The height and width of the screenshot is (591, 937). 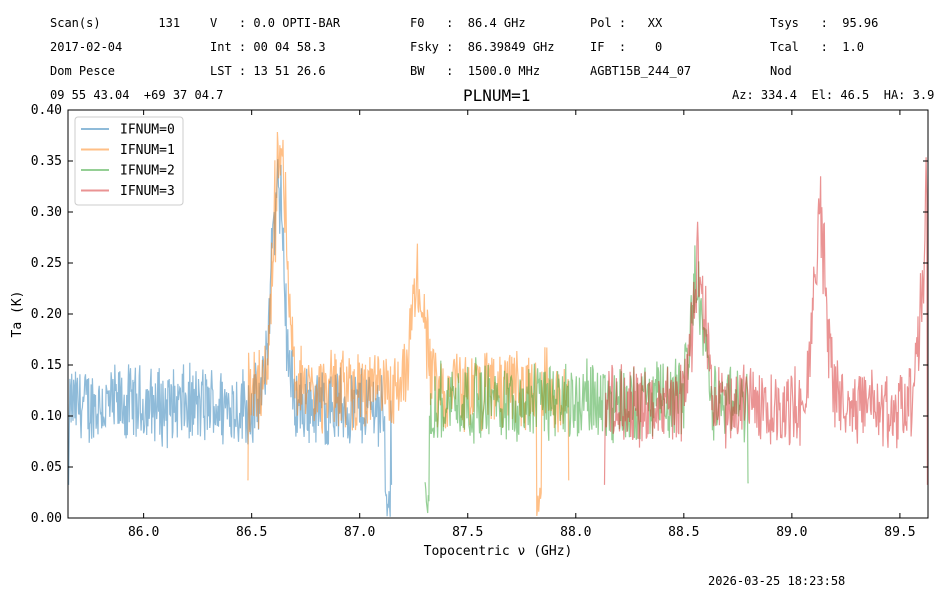 I want to click on y-axis-label: Ta (K), so click(x=17, y=314).